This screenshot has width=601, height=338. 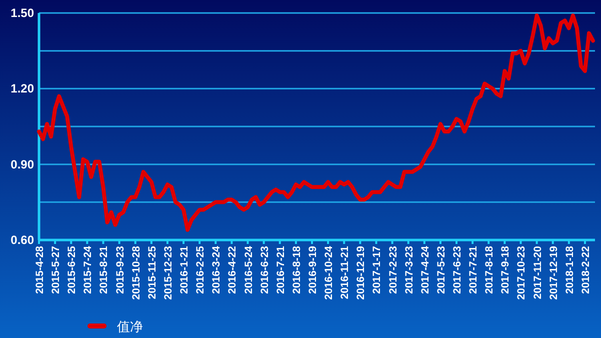 I want to click on x-tick-label: 2017-5-23, so click(x=441, y=270).